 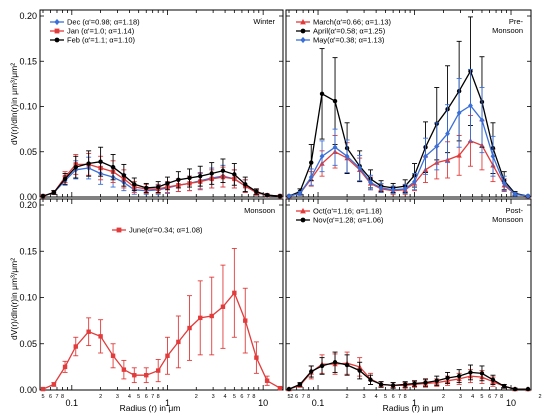 I want to click on legend-entry: May(α'=0.38; α=1.13), so click(x=340, y=40).